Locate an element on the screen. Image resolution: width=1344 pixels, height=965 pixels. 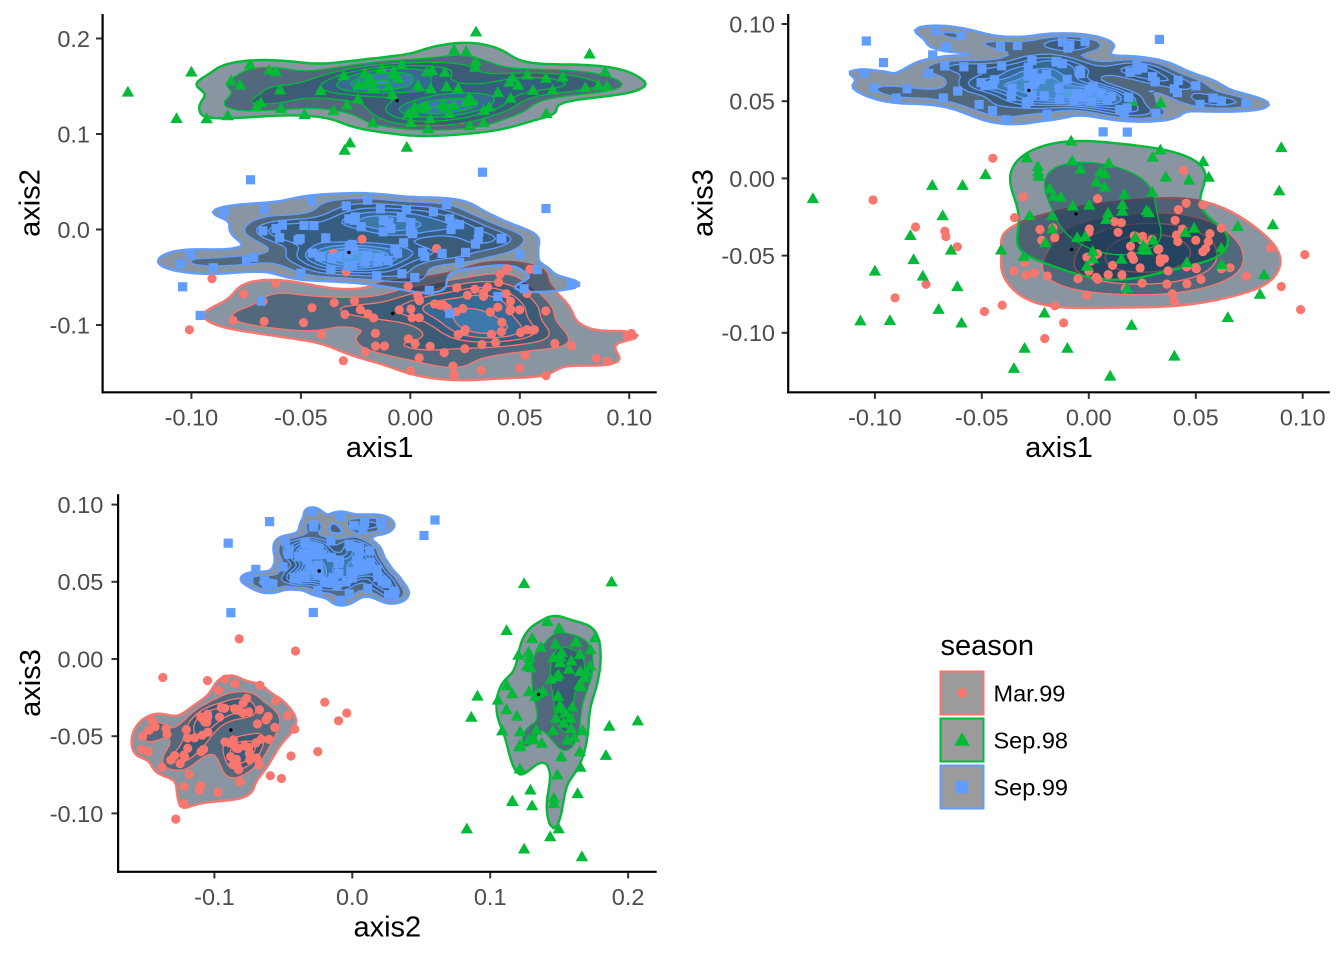
svg-text: season is located at coordinates (988, 646).